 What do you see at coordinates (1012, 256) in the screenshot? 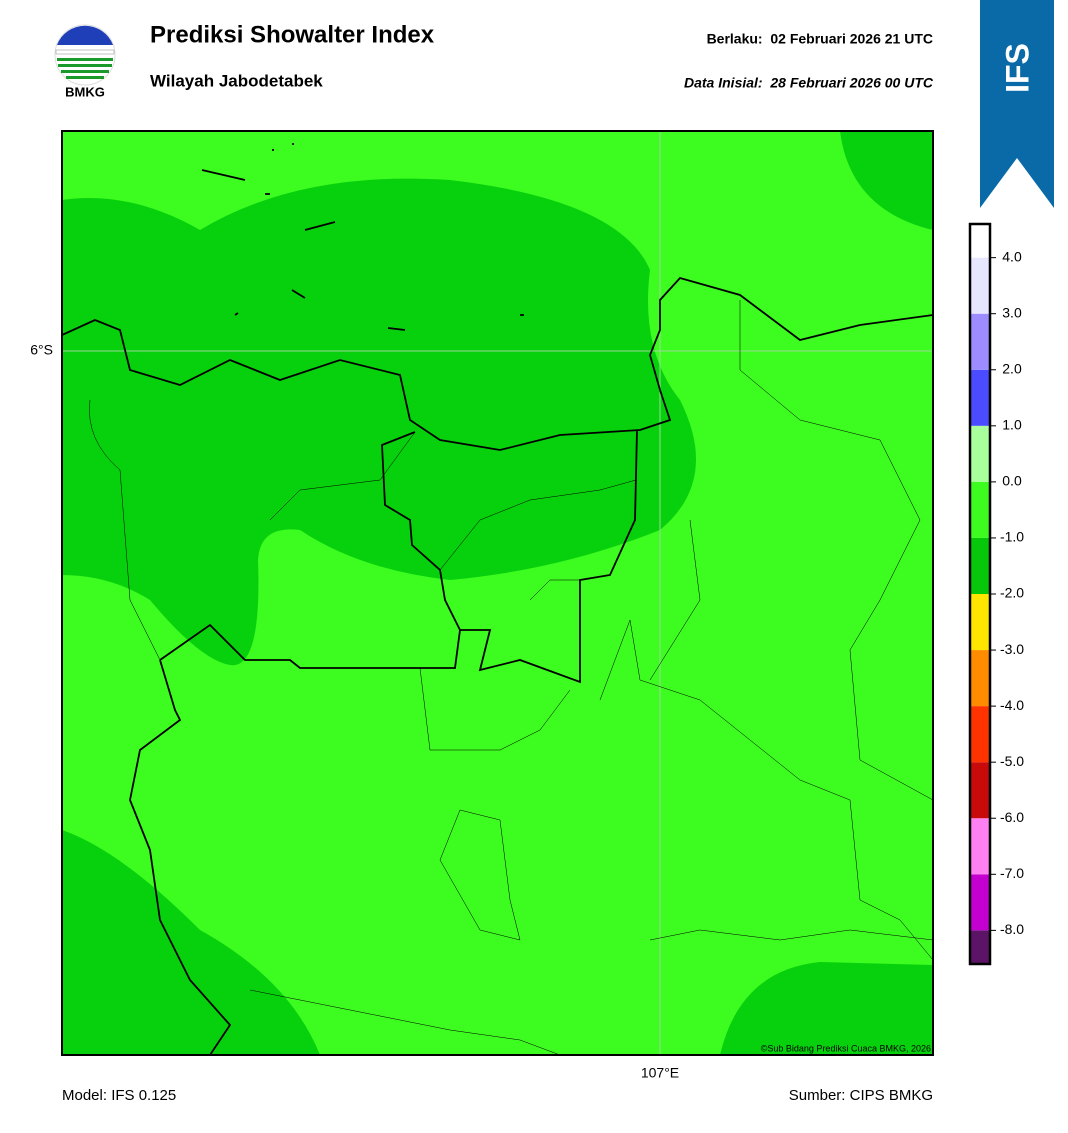
I see `colorbar-tick-label: 4.0` at bounding box center [1012, 256].